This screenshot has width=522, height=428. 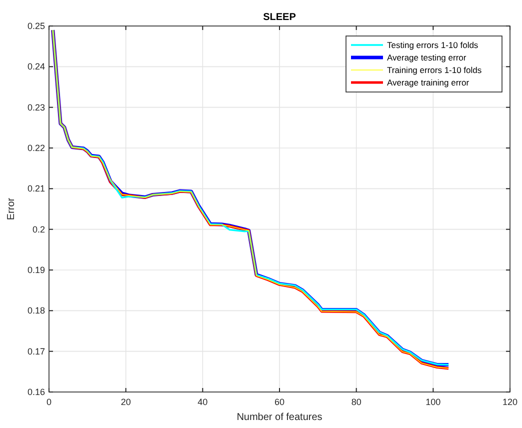 I want to click on y-axis-title: Error, so click(x=11, y=208).